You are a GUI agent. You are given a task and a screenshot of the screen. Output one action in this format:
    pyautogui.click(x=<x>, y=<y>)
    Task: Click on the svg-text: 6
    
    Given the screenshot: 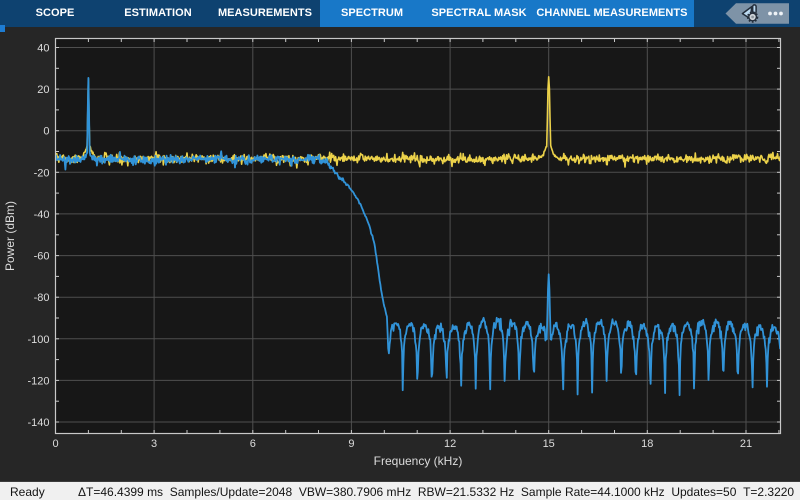 What is the action you would take?
    pyautogui.click(x=253, y=444)
    